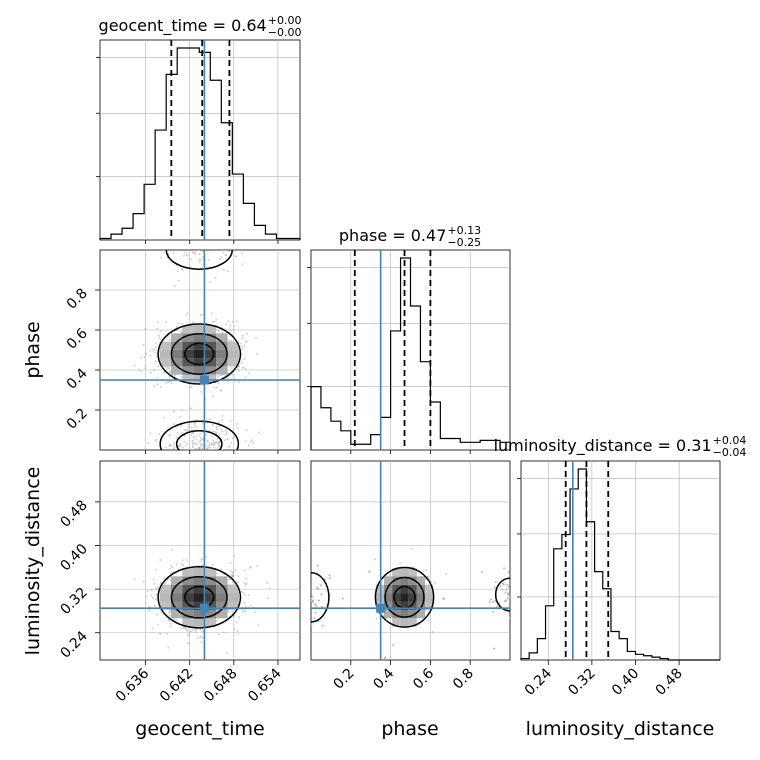 The width and height of the screenshot is (760, 760). What do you see at coordinates (265, 685) in the screenshot?
I see `x-tick-label: 0.654` at bounding box center [265, 685].